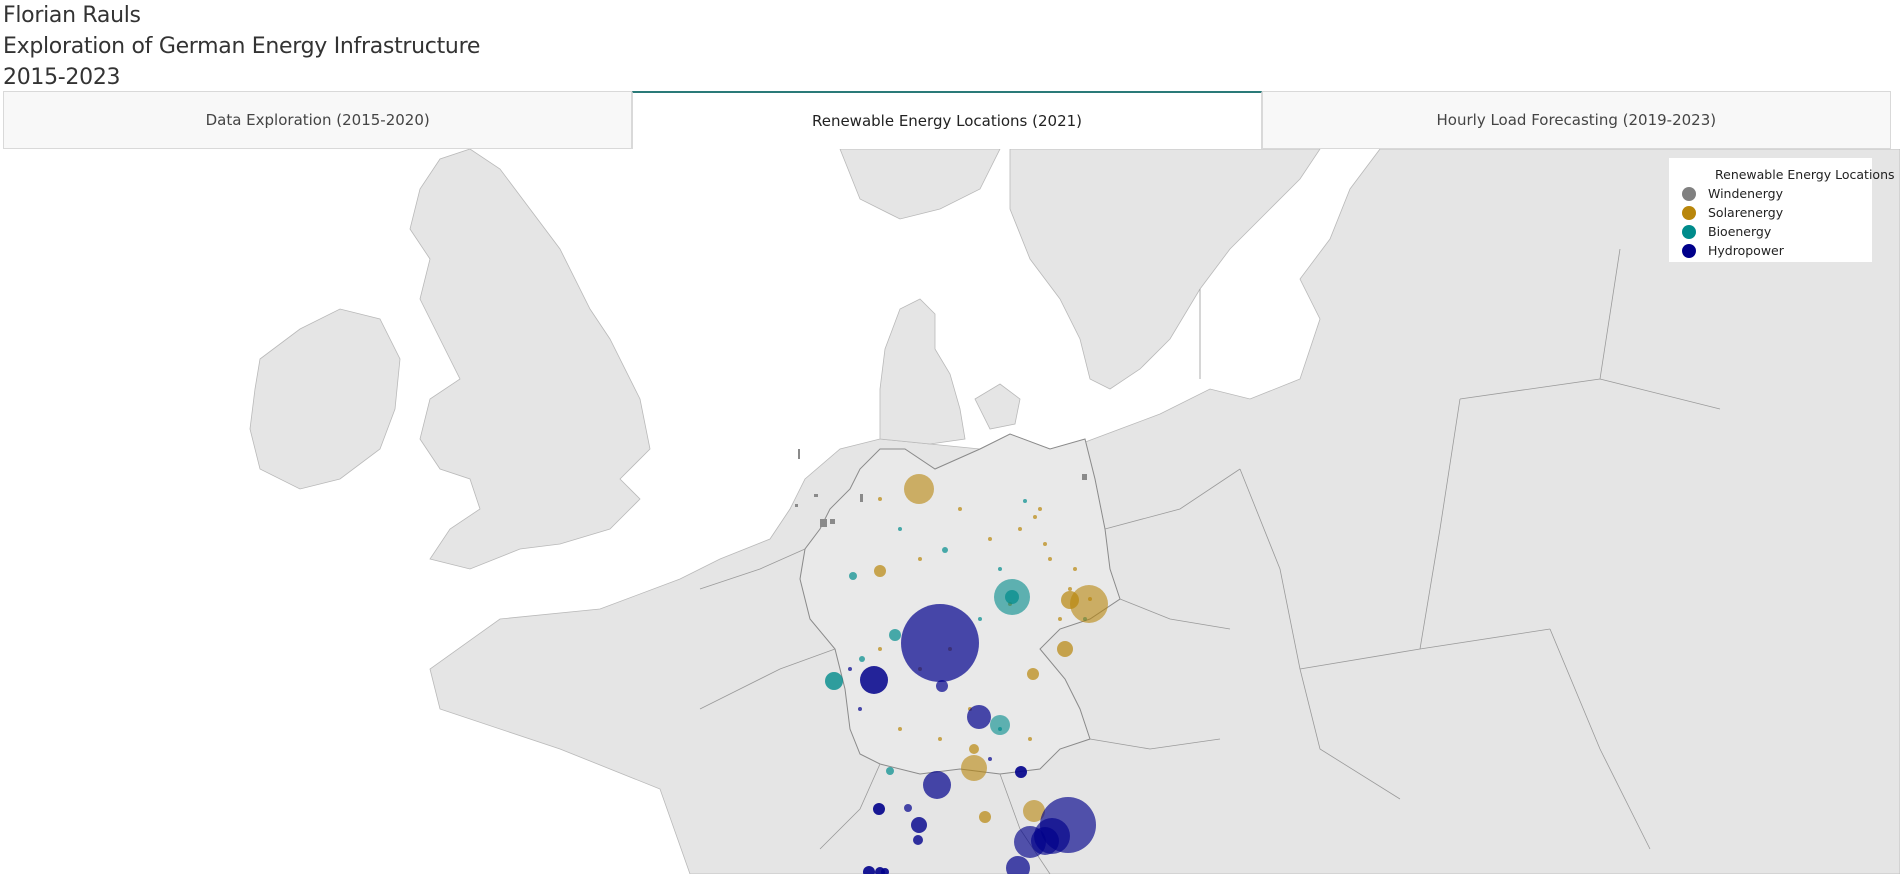  I want to click on legend-label: Solarenergy, so click(1746, 212).